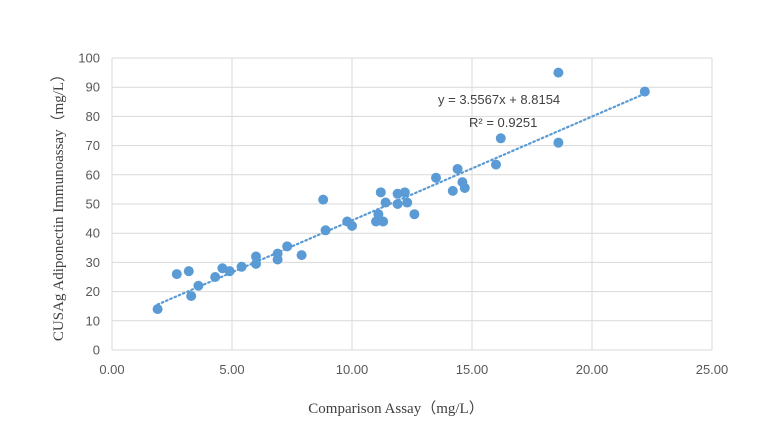 This screenshot has height=445, width=774. What do you see at coordinates (93, 291) in the screenshot?
I see `y-tick-label: 20` at bounding box center [93, 291].